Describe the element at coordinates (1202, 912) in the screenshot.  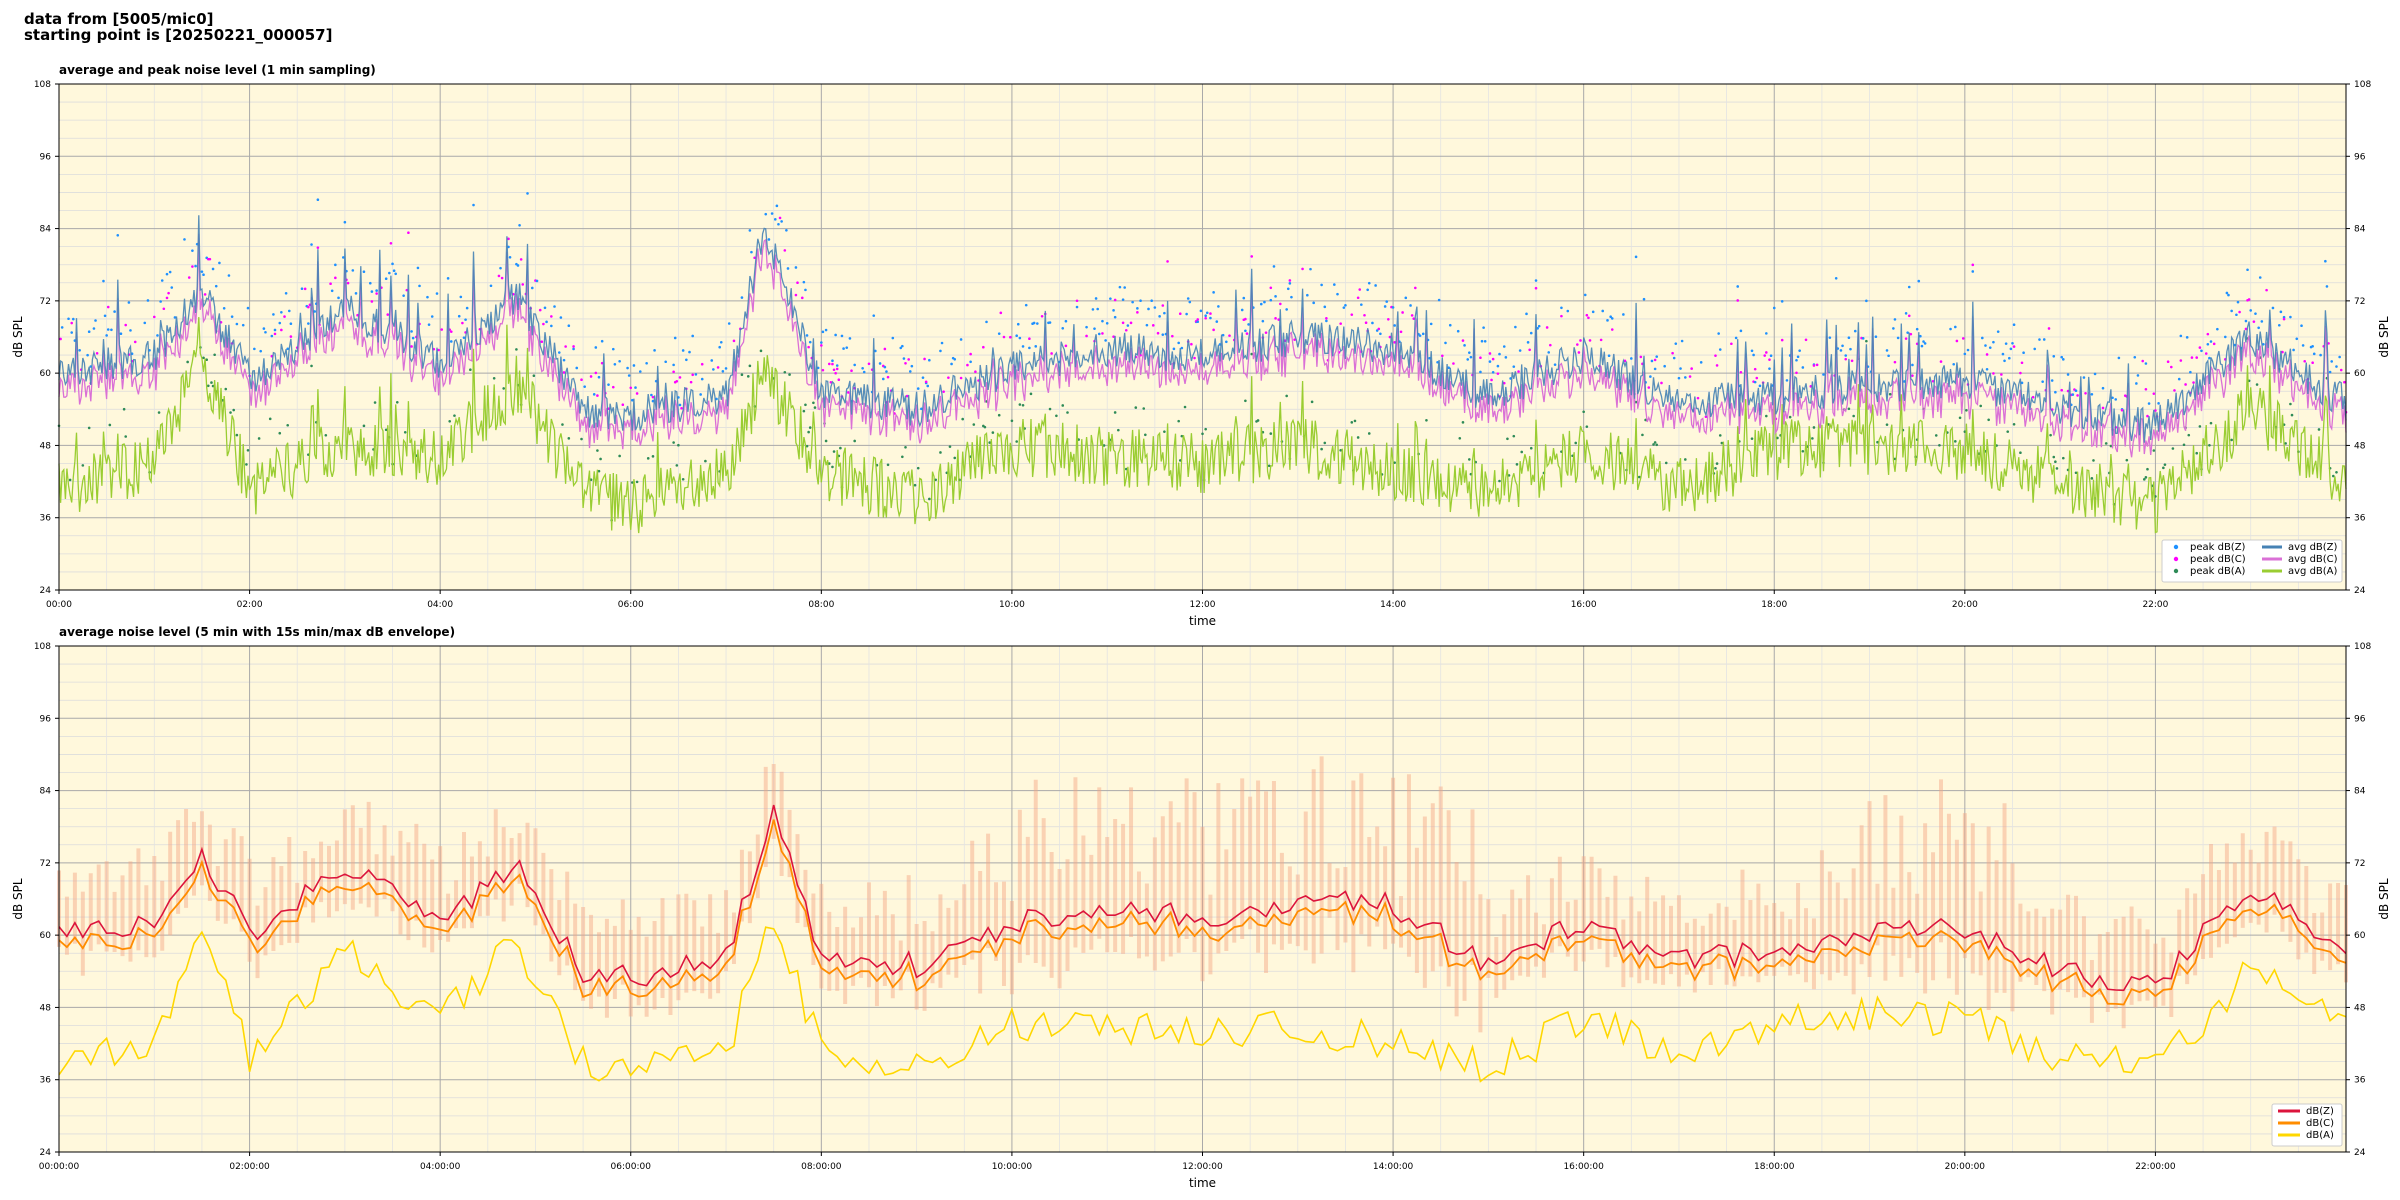
I see `series-c-line` at that location.